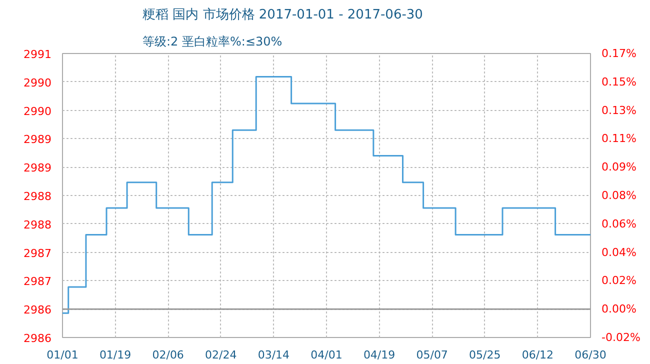  What do you see at coordinates (62, 355) in the screenshot?
I see `x-tick-label: 01/01` at bounding box center [62, 355].